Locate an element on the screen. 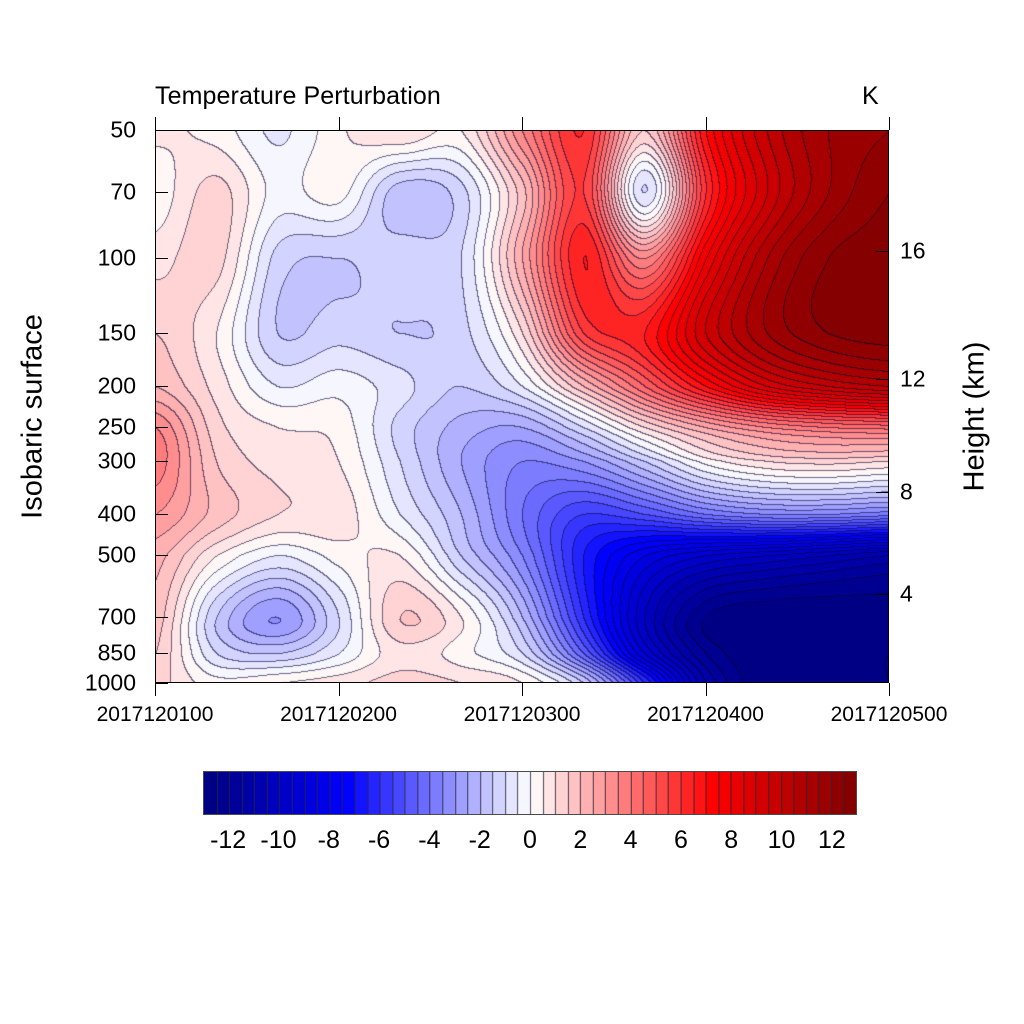  time-tick-label: 2017120400 is located at coordinates (705, 714).